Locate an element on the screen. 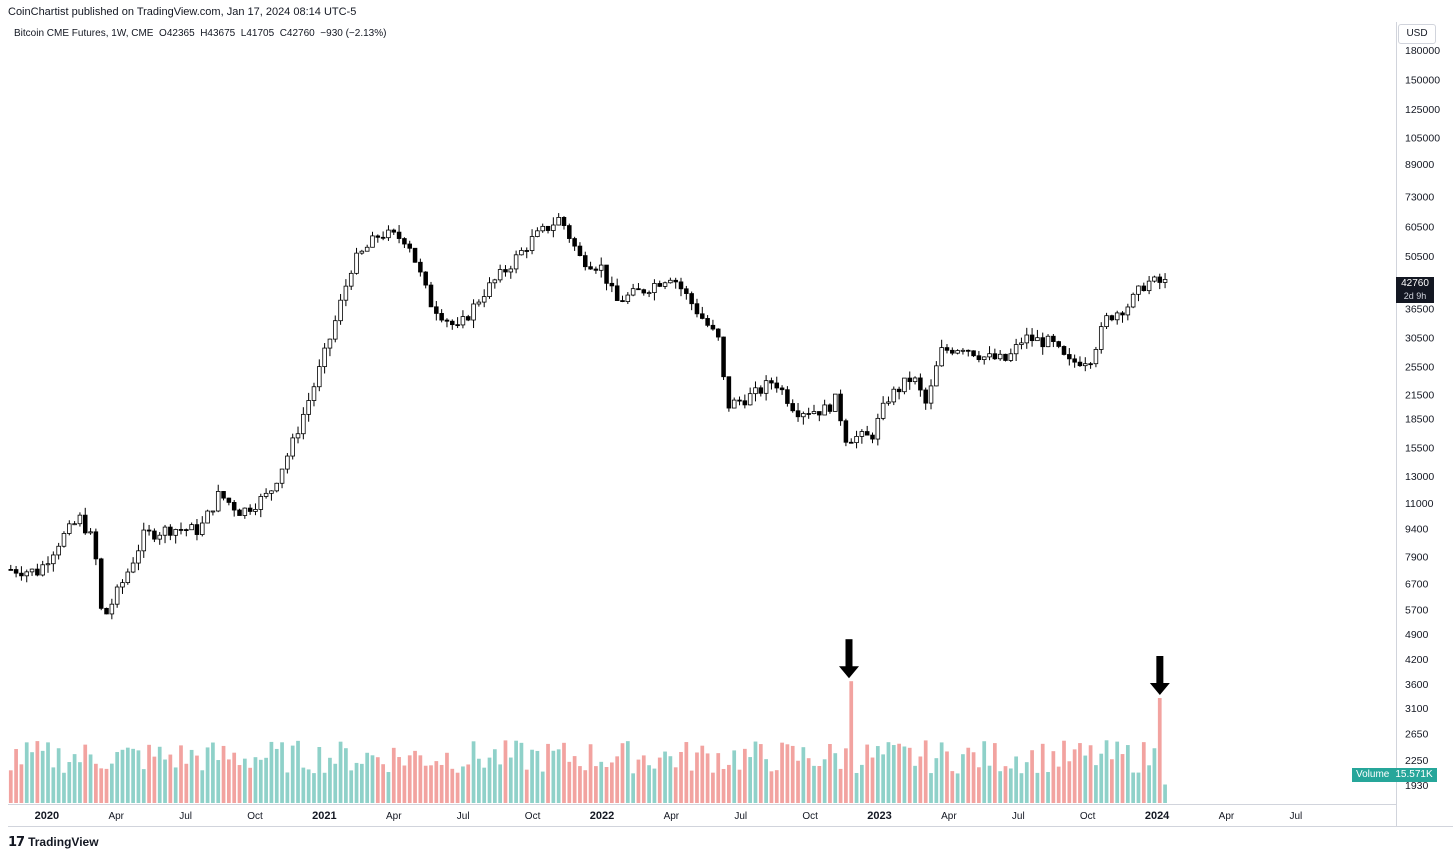  price-axis-divider is located at coordinates (1396, 424).